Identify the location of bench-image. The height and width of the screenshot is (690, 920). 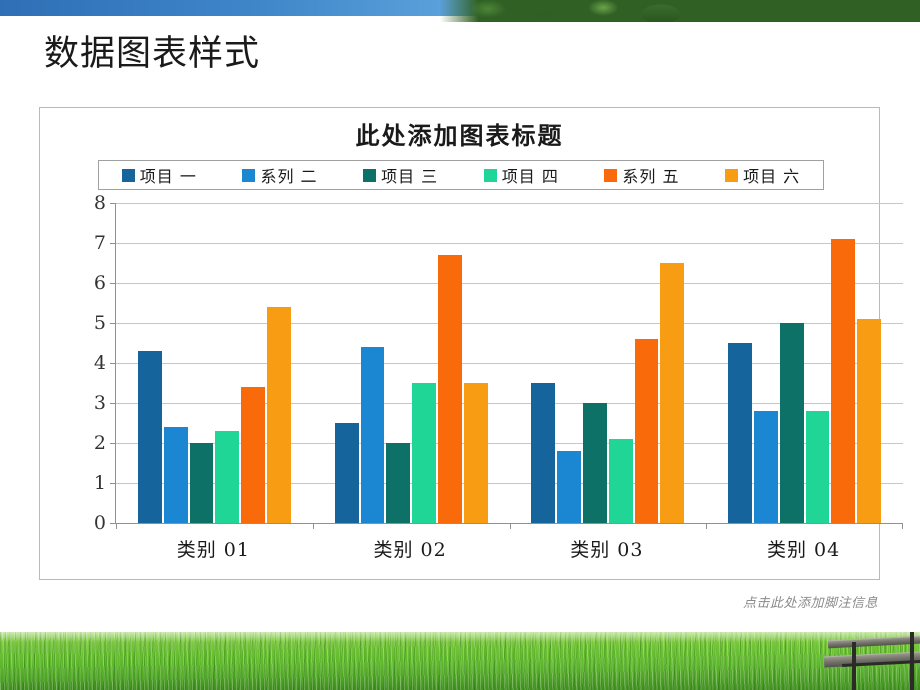
(871, 661).